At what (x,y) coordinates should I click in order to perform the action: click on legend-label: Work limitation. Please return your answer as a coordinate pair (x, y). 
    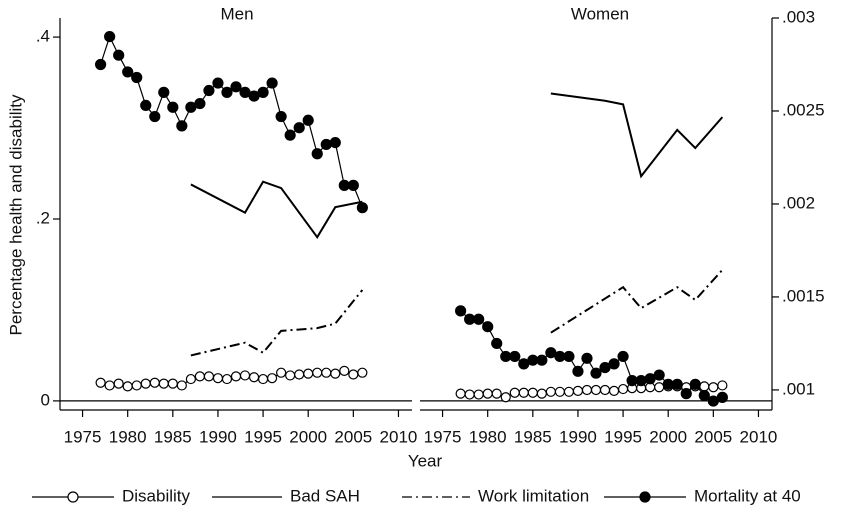
    Looking at the image, I should click on (533, 495).